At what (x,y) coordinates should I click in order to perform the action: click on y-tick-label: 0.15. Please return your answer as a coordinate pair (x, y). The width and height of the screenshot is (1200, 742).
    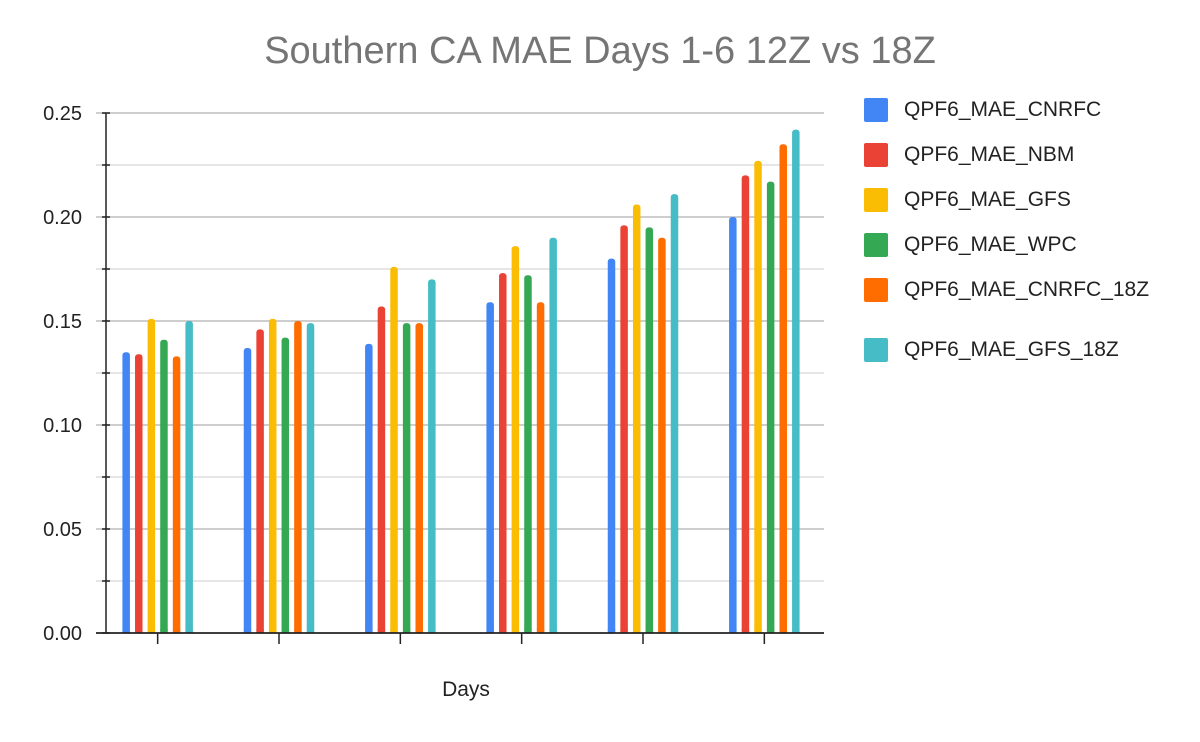
    Looking at the image, I should click on (62, 322).